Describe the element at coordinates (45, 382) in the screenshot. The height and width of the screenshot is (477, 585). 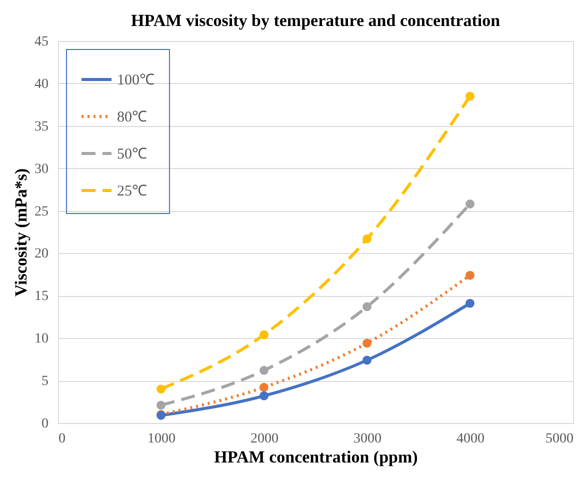
I see `y-tick-label: 5` at that location.